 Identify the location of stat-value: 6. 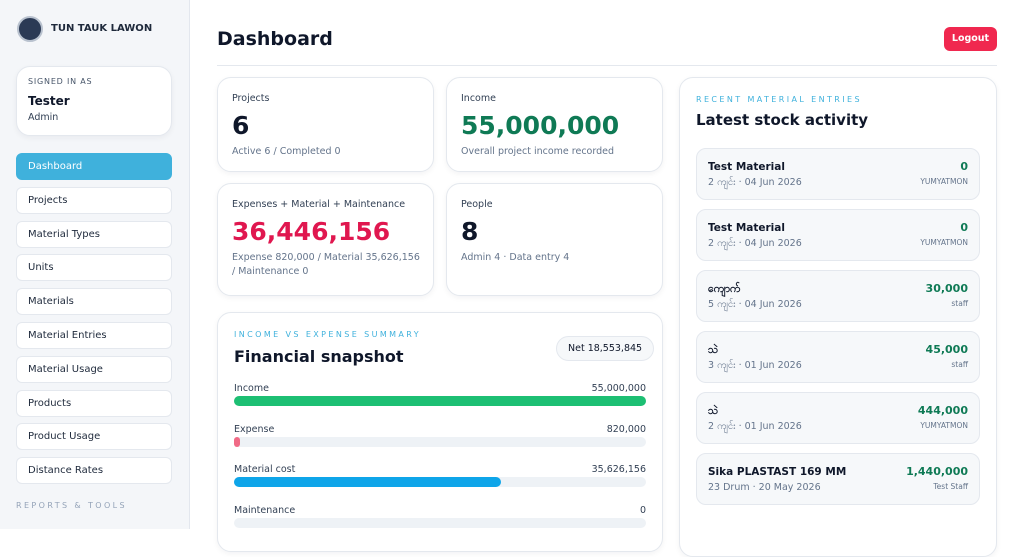
(241, 125).